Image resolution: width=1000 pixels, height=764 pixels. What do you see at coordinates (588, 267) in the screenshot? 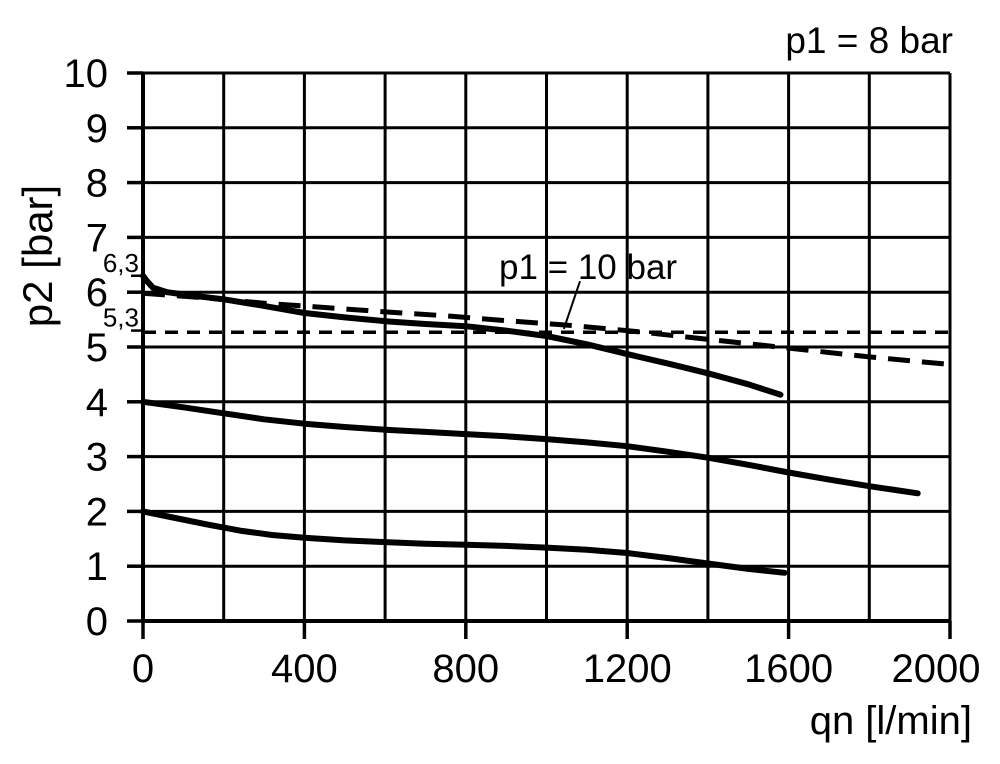
I see `inlet-pressure-10bar-annotation: p1 = 10 bar` at bounding box center [588, 267].